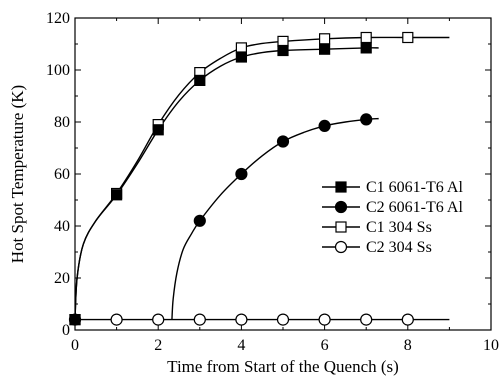  I want to click on x-tick-label: 10, so click(491, 345).